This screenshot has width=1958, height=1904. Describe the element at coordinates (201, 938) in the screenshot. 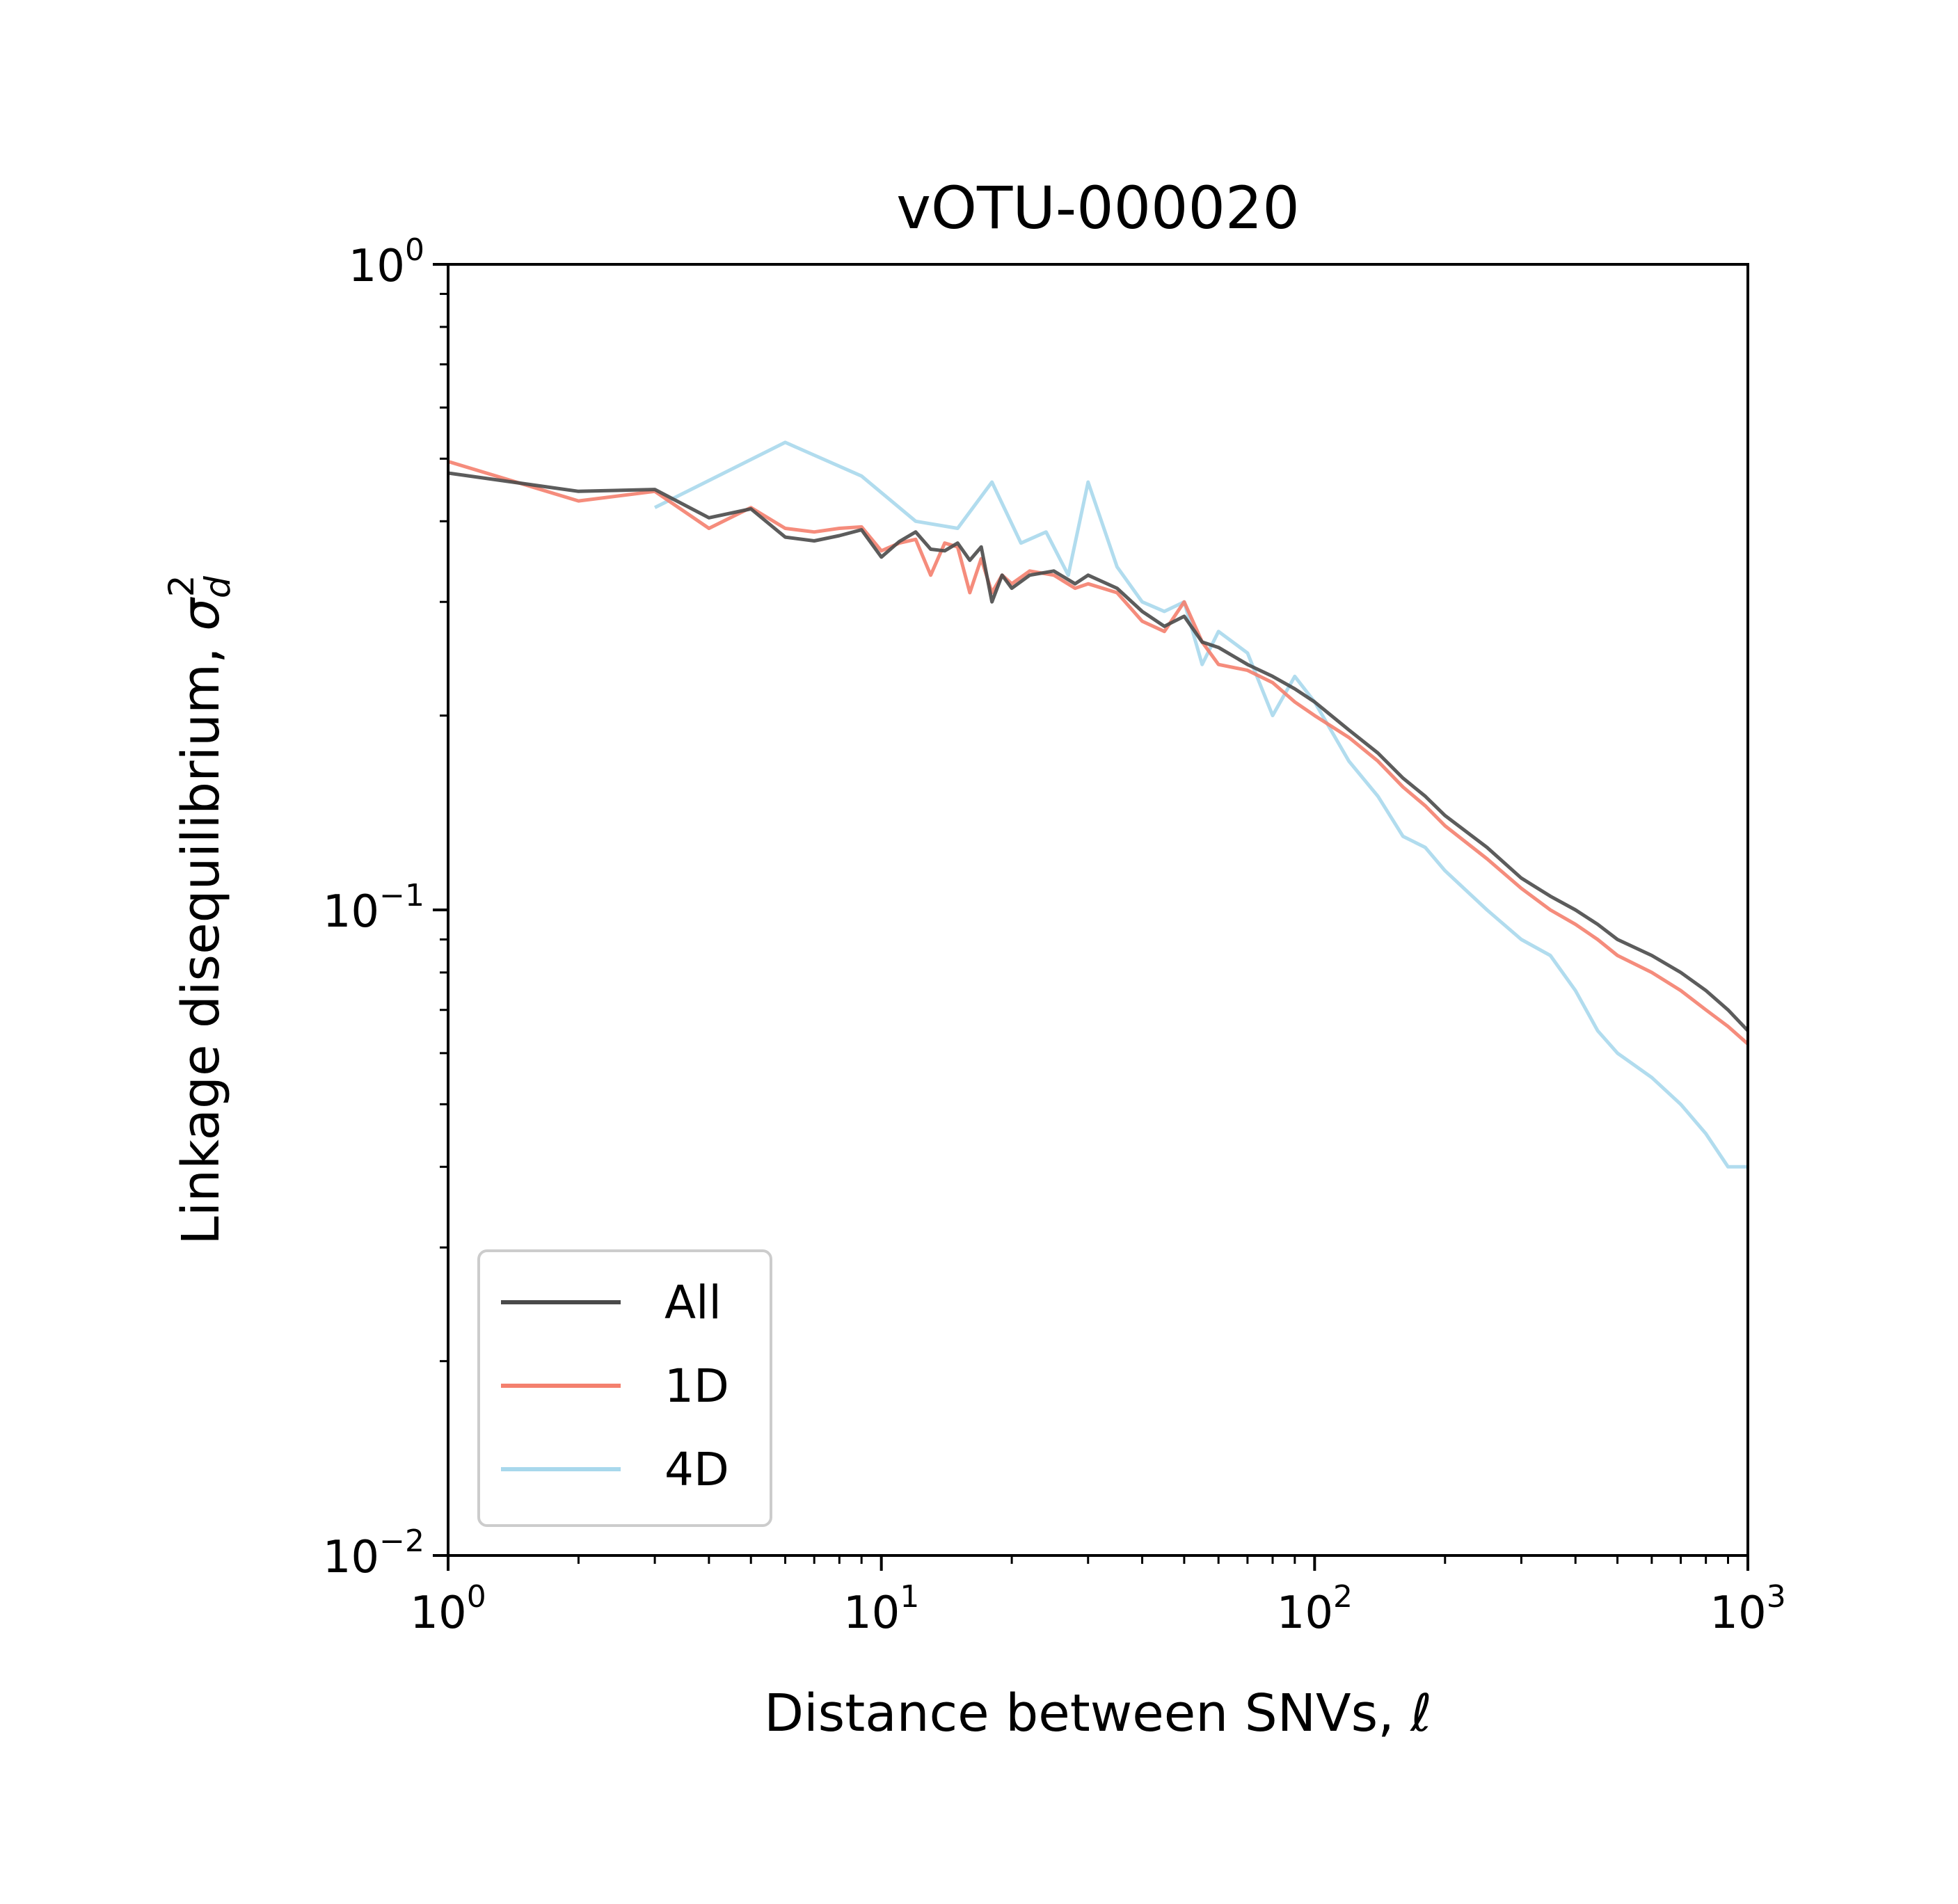

I see `y-axis-label-prefix: Linkage disequilibrium,` at that location.